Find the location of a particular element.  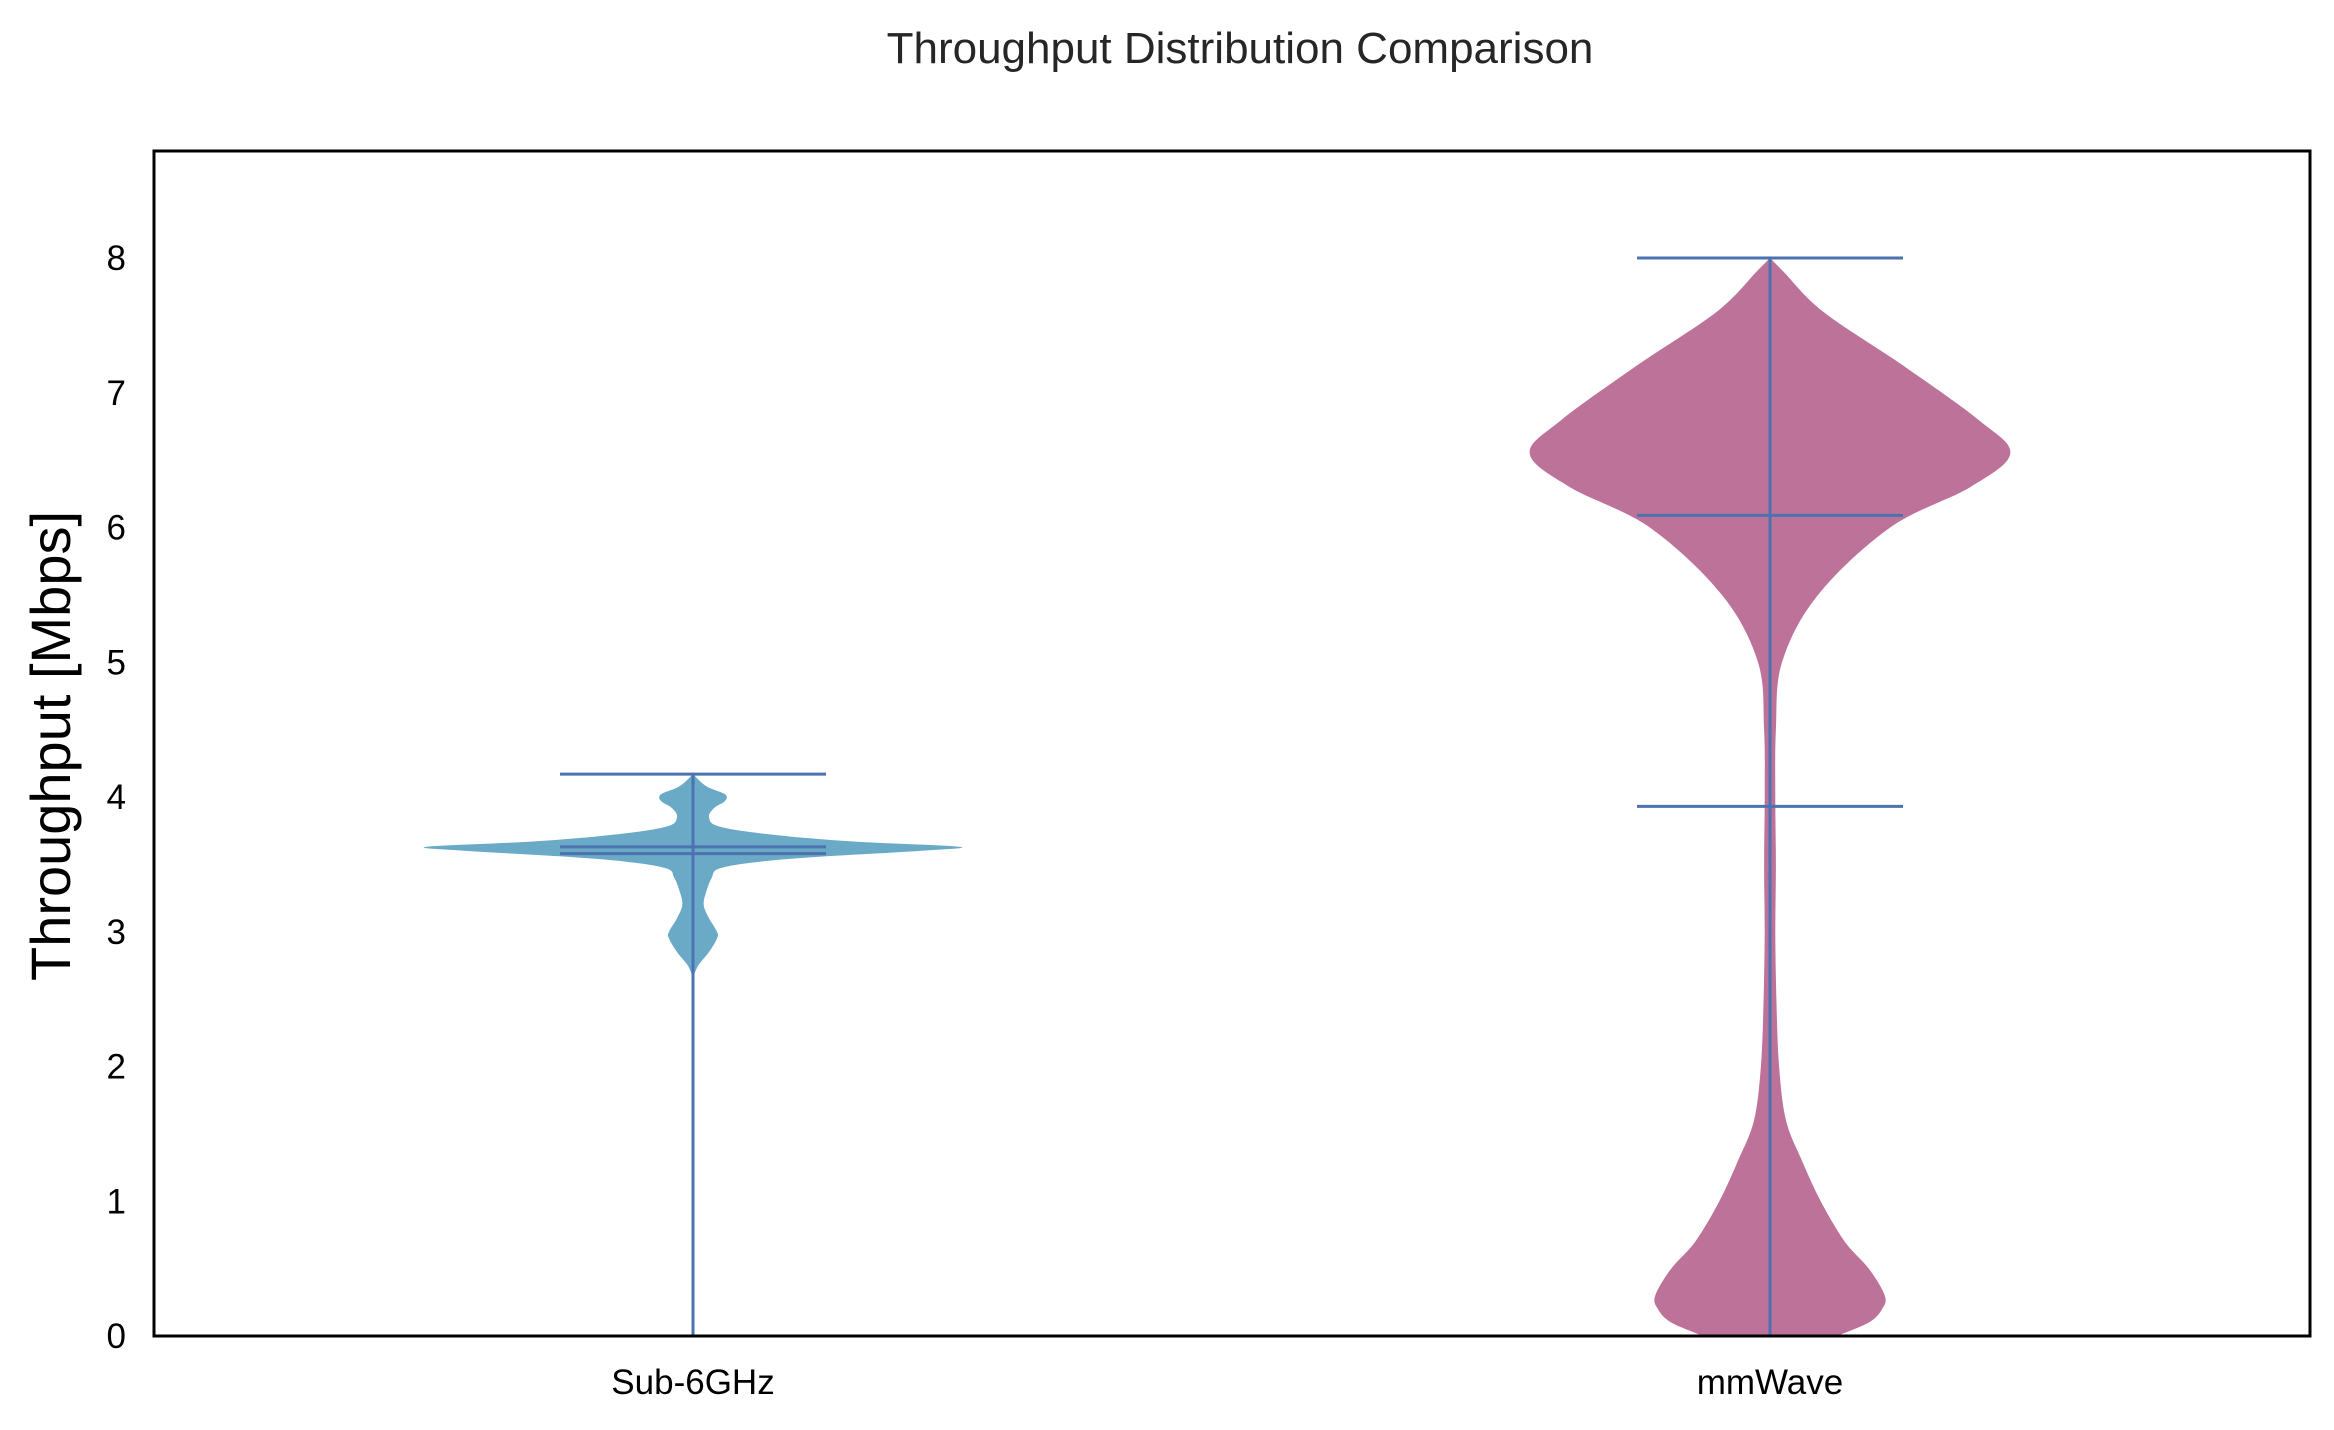

x-tick-label: mmWave is located at coordinates (1770, 1382).